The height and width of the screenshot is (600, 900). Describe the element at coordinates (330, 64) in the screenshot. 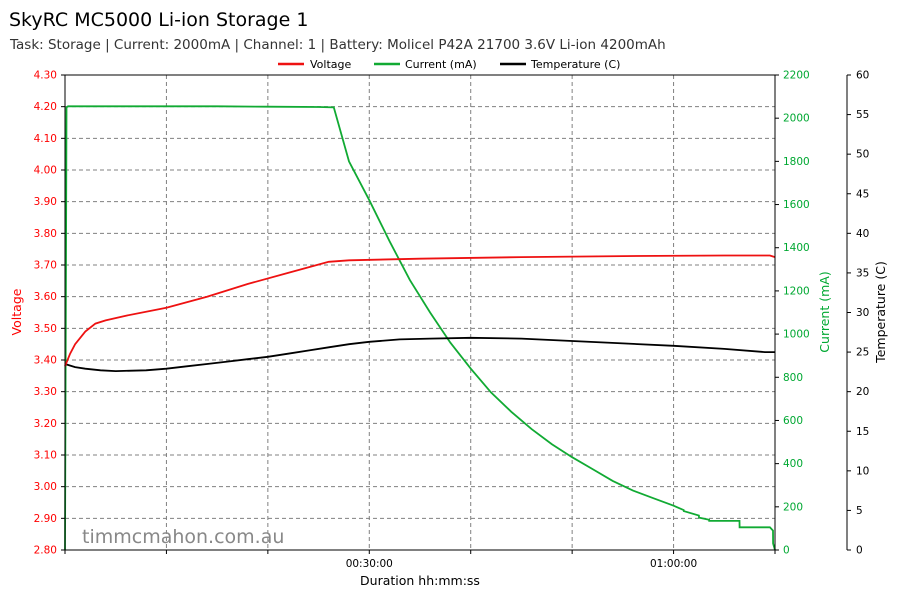

I see `legend-voltage-label: Voltage` at that location.